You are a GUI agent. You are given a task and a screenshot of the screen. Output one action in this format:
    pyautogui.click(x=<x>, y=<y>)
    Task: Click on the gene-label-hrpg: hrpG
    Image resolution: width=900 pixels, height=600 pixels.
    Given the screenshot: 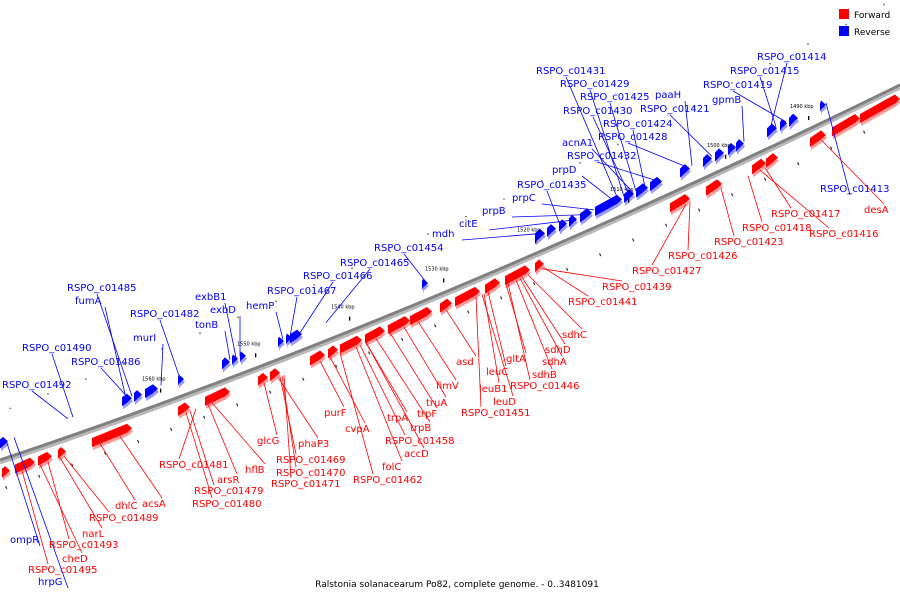 What is the action you would take?
    pyautogui.click(x=50, y=582)
    